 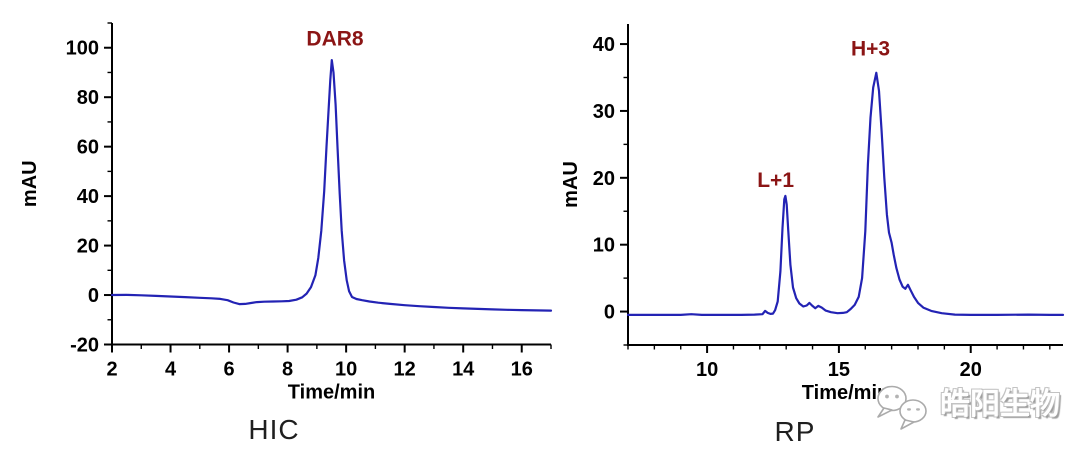 What do you see at coordinates (88, 98) in the screenshot?
I see `y-tick-label: 80` at bounding box center [88, 98].